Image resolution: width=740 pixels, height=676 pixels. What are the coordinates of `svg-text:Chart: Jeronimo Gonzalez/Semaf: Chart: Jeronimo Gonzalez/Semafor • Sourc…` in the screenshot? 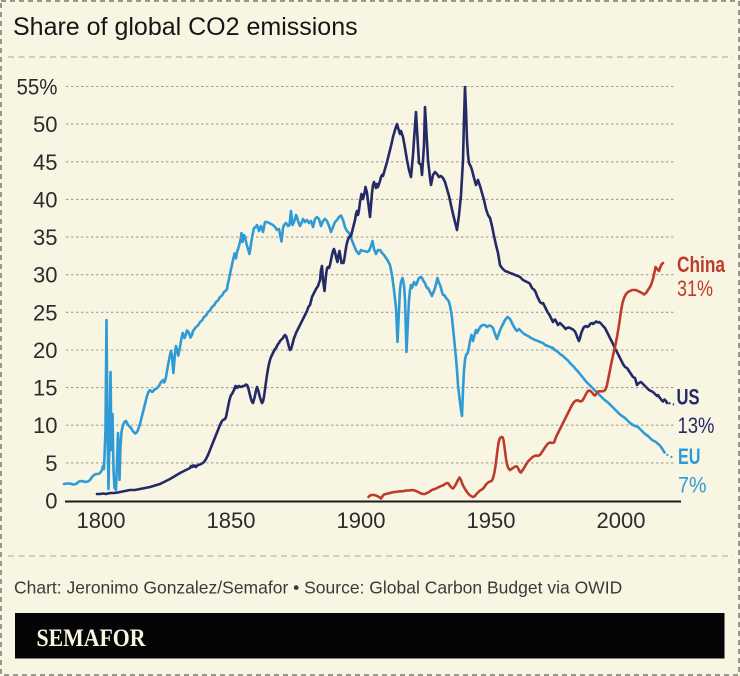 It's located at (318, 588).